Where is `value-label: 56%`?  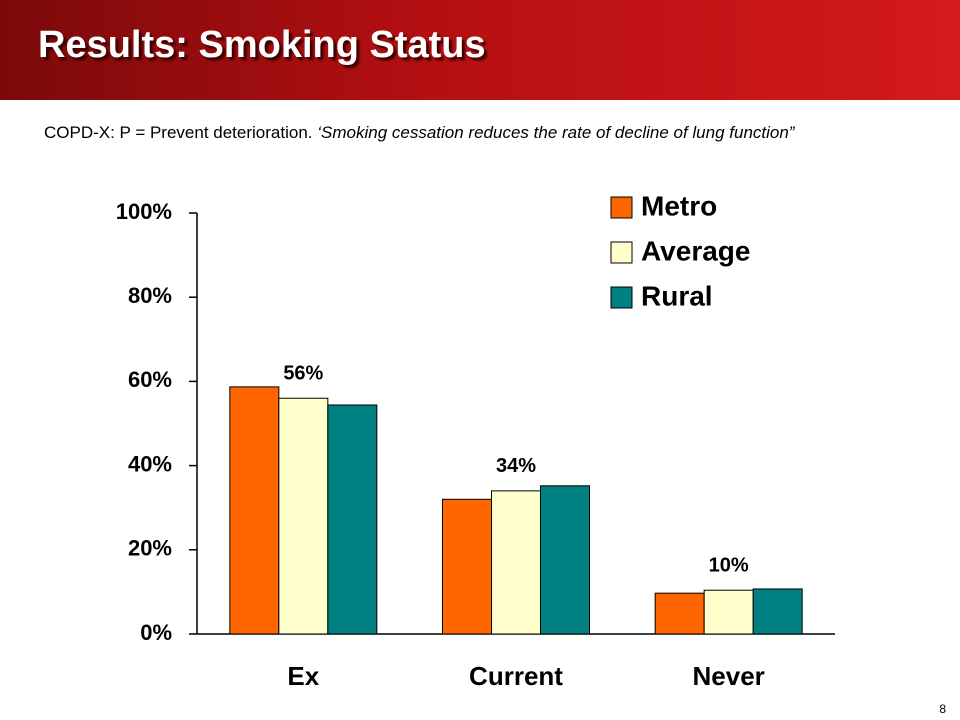 value-label: 56% is located at coordinates (303, 374).